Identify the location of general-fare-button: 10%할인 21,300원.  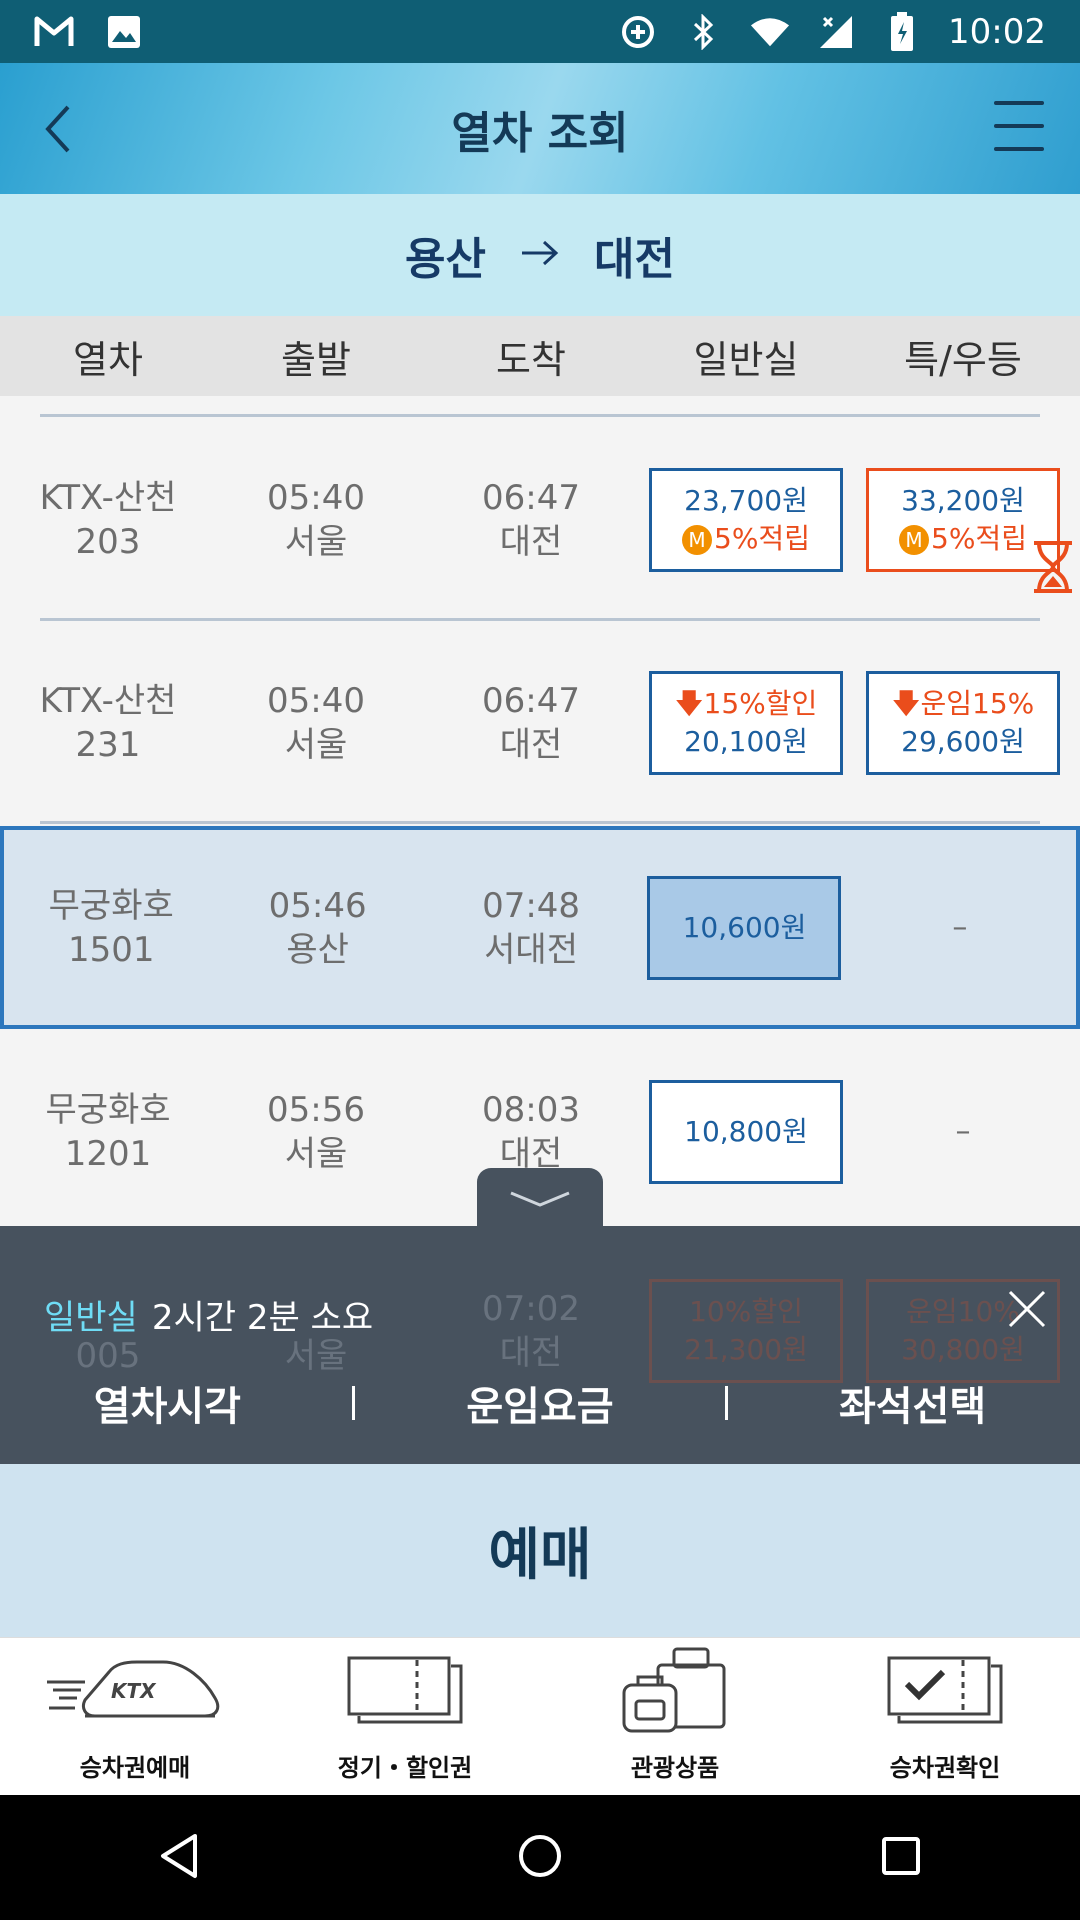
(746, 1331).